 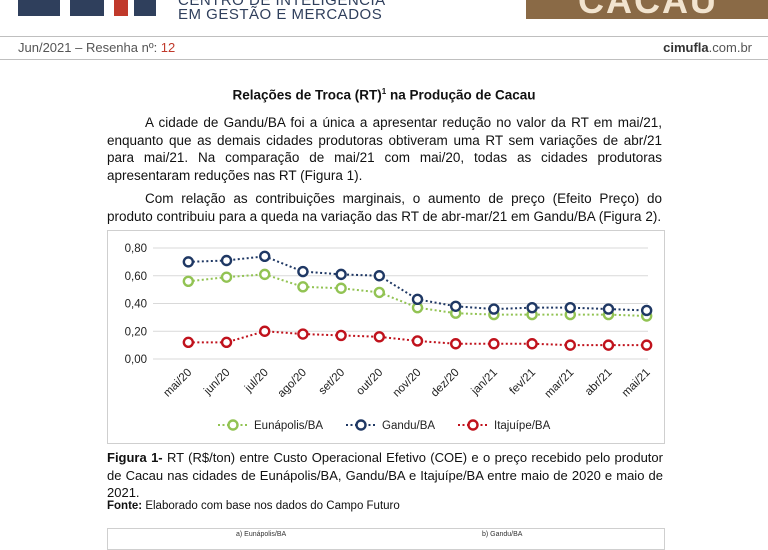 What do you see at coordinates (599, 383) in the screenshot?
I see `x-tick-label: abr/21` at bounding box center [599, 383].